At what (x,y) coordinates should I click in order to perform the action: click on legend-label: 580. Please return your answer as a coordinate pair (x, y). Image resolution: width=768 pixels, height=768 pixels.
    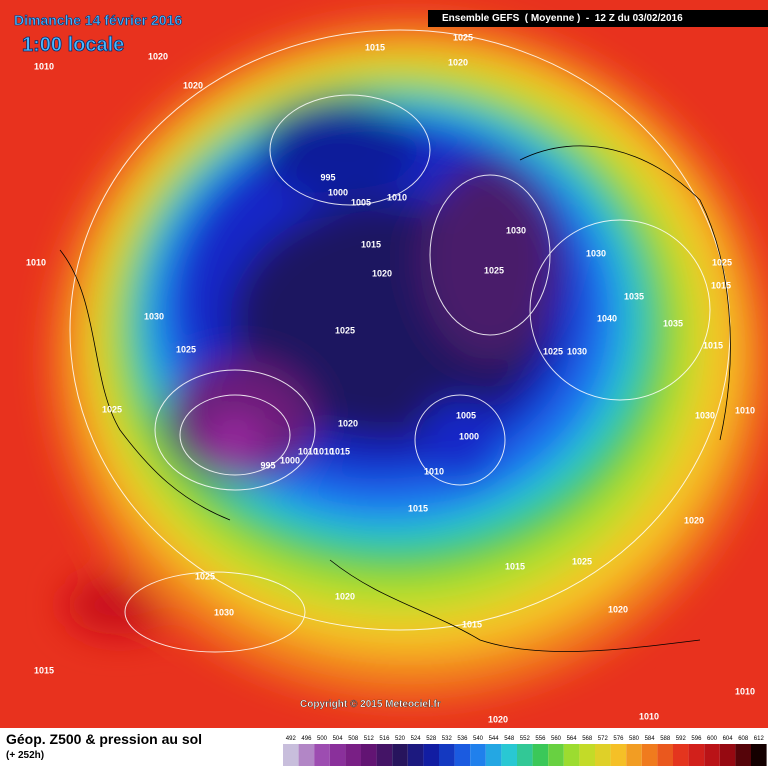
    Looking at the image, I should click on (634, 739).